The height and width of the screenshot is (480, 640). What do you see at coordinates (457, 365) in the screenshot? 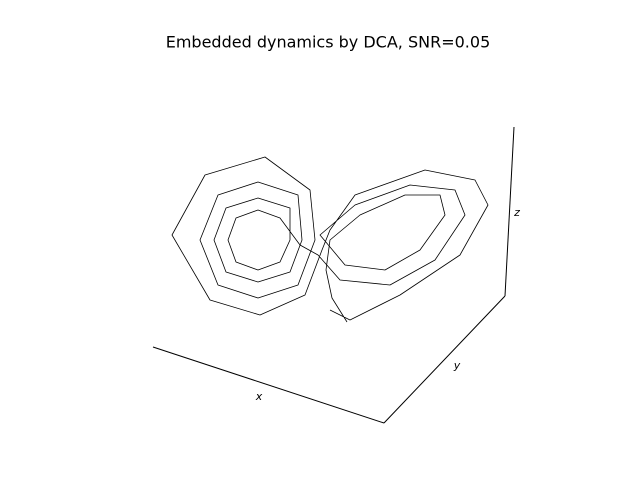
I see `y-axis-label: y` at bounding box center [457, 365].